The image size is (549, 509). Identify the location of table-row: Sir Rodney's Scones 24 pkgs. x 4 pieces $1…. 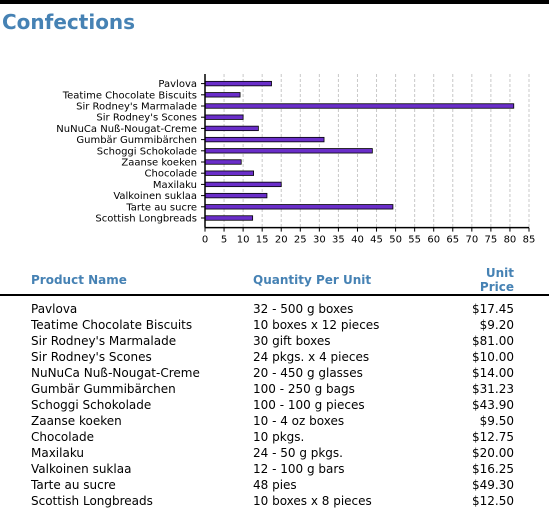
(274, 357).